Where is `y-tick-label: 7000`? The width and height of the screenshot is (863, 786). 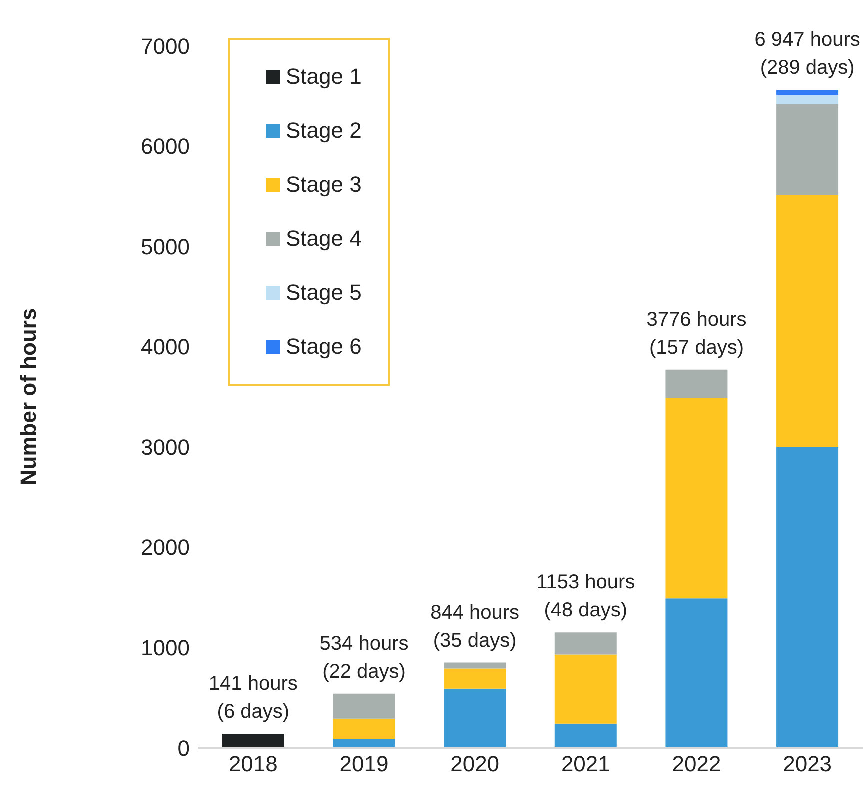 y-tick-label: 7000 is located at coordinates (165, 46).